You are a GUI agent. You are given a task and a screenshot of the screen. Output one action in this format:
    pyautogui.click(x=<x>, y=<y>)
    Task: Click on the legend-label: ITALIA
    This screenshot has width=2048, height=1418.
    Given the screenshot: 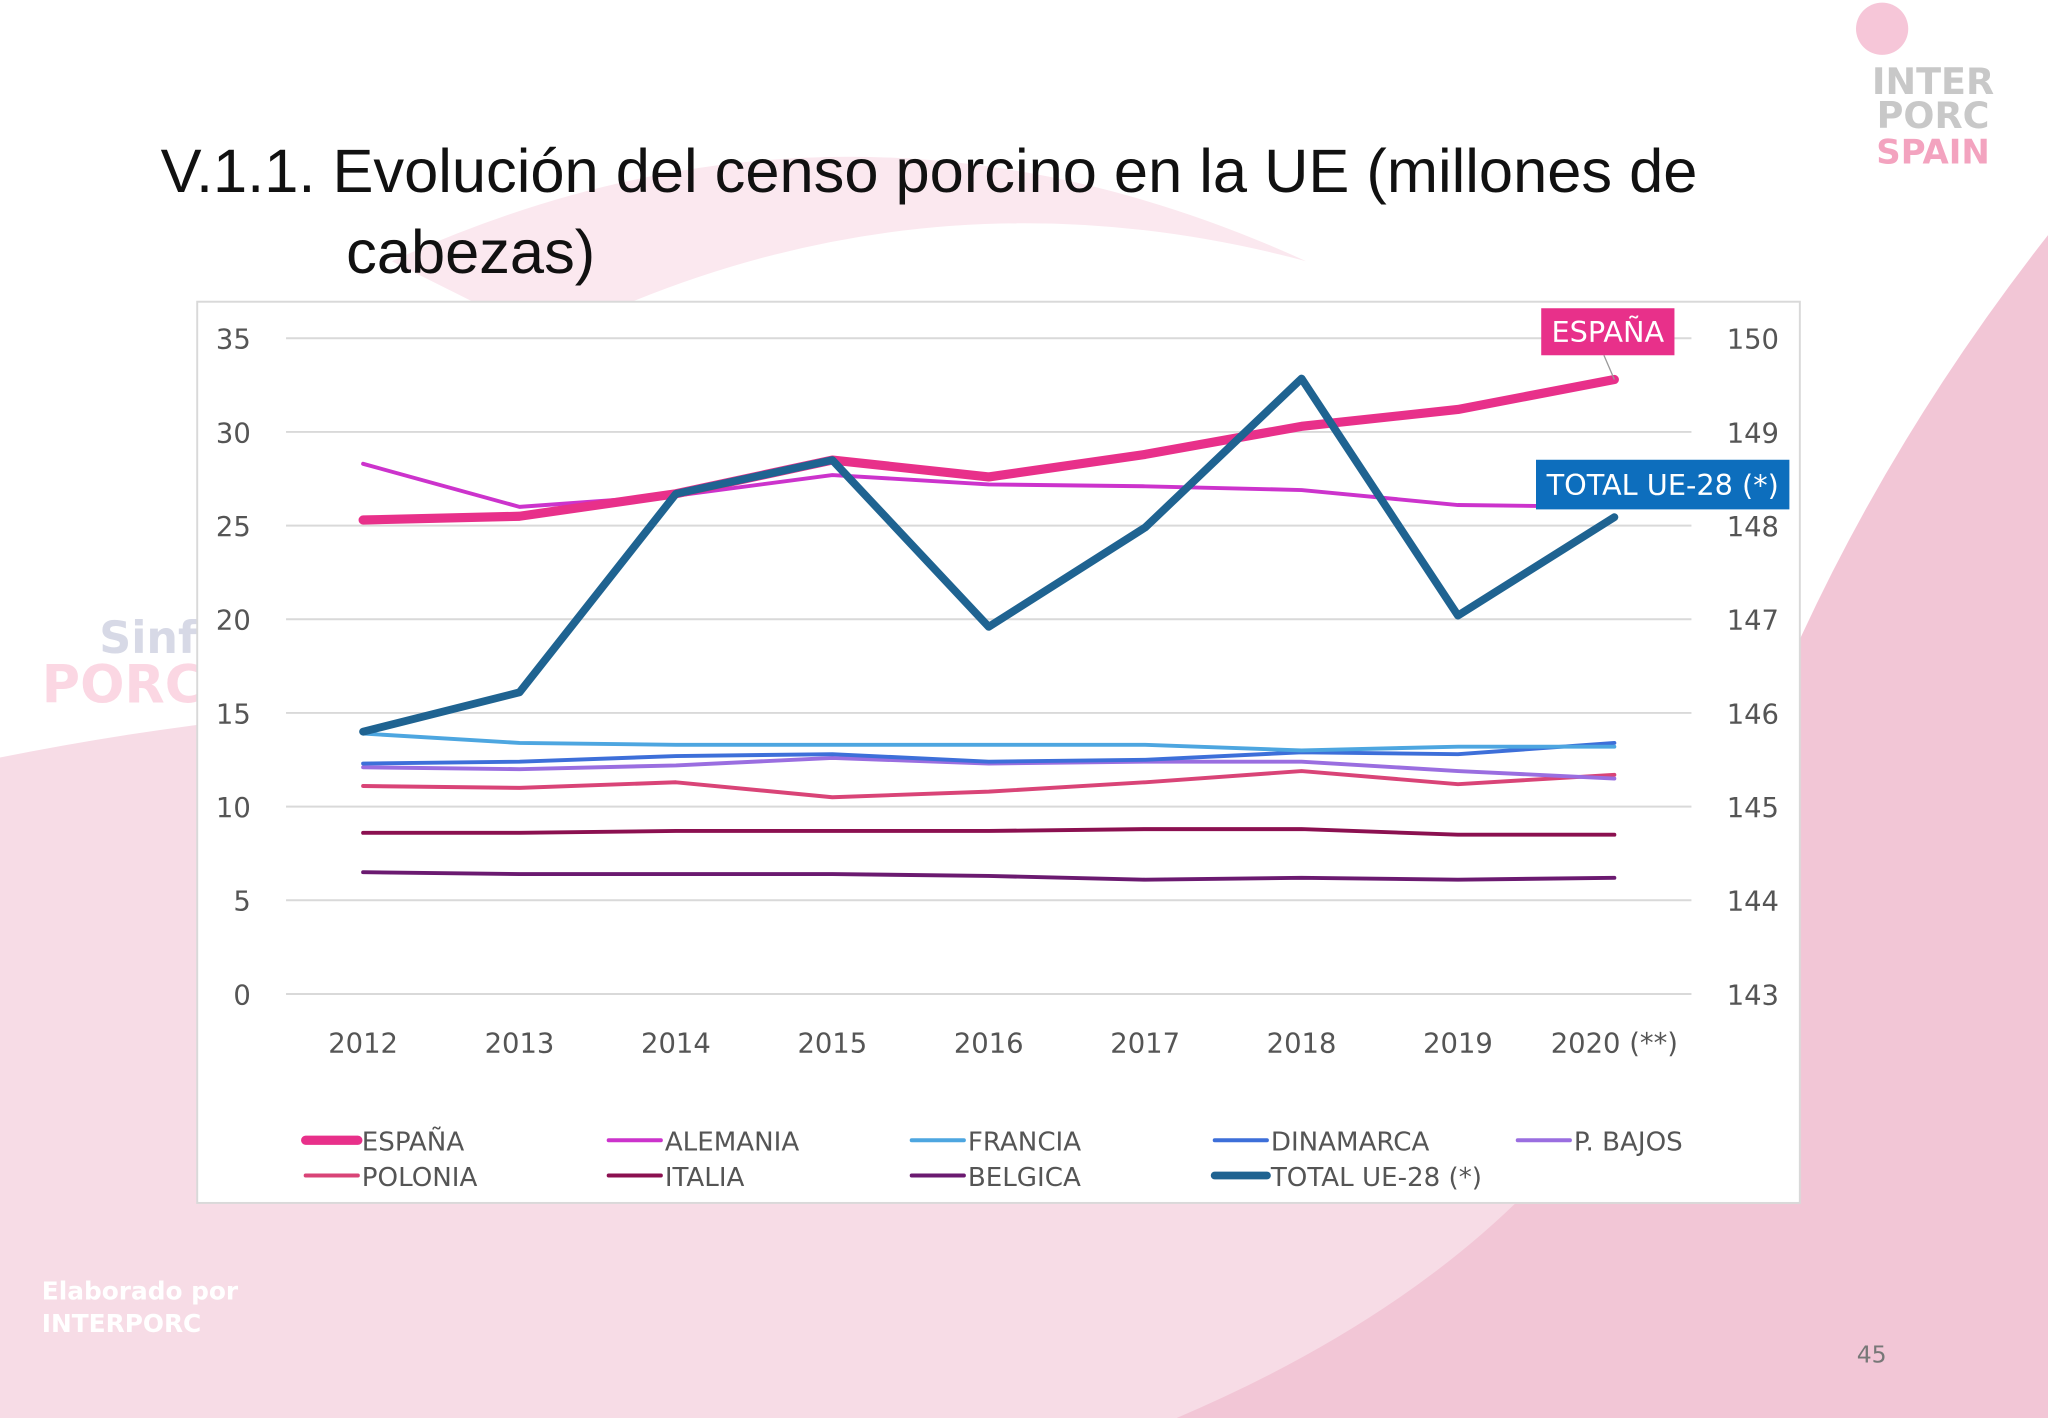 What is the action you would take?
    pyautogui.click(x=705, y=1178)
    